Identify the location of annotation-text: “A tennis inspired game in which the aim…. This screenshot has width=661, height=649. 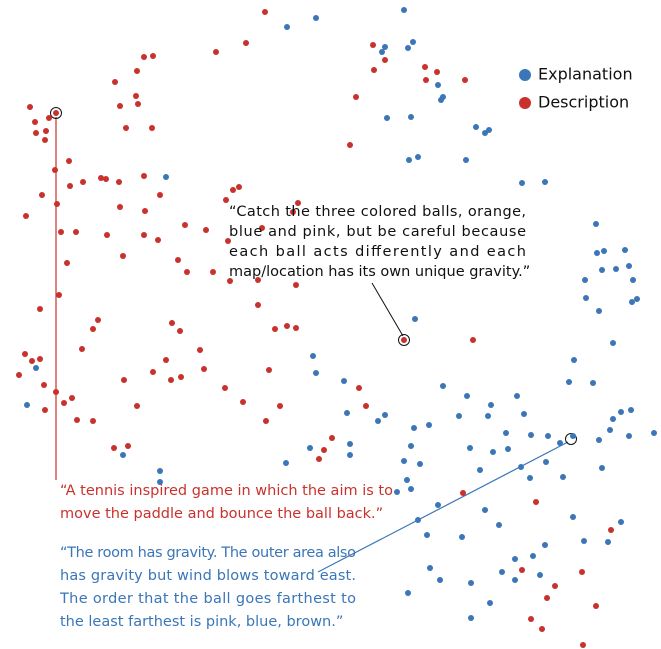
(226, 491).